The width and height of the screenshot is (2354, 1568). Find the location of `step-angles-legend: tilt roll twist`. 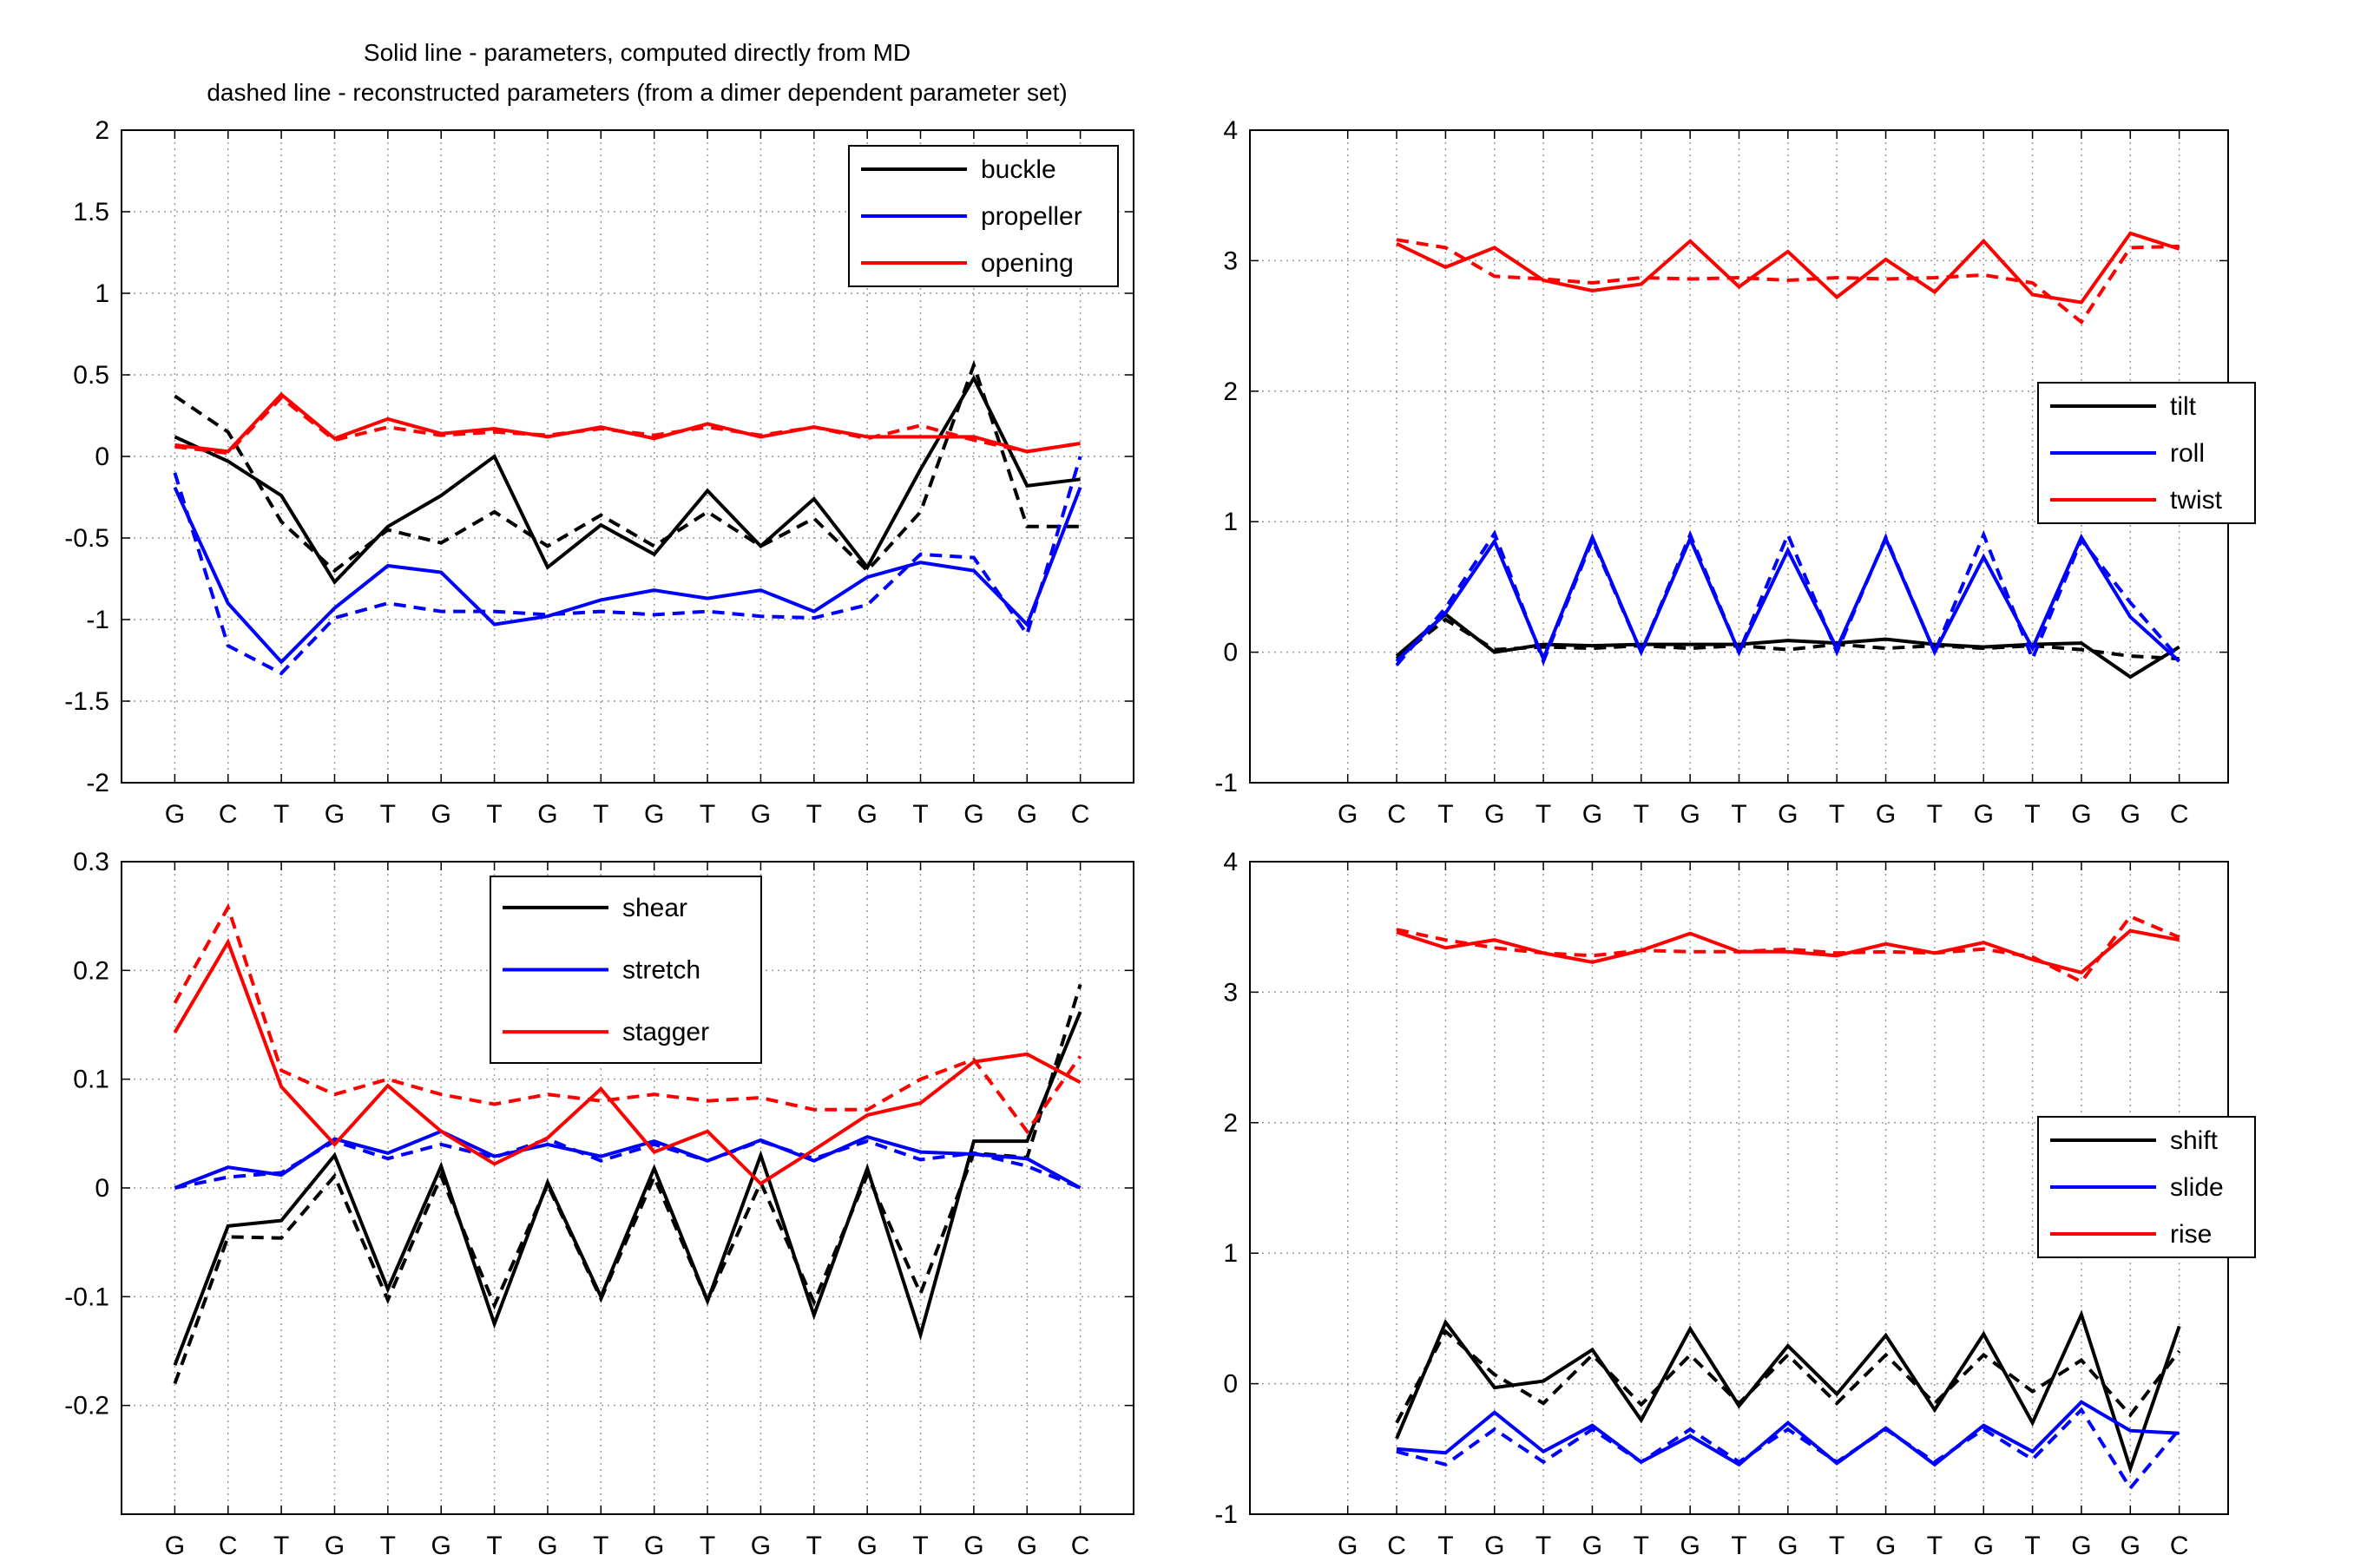

step-angles-legend: tilt roll twist is located at coordinates (2147, 453).